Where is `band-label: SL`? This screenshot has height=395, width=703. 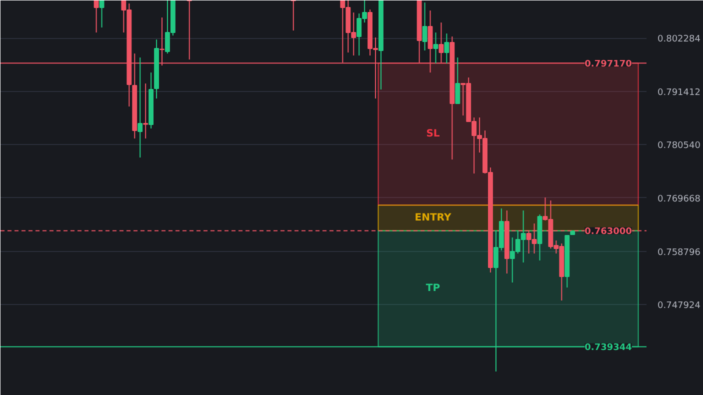
band-label: SL is located at coordinates (433, 134).